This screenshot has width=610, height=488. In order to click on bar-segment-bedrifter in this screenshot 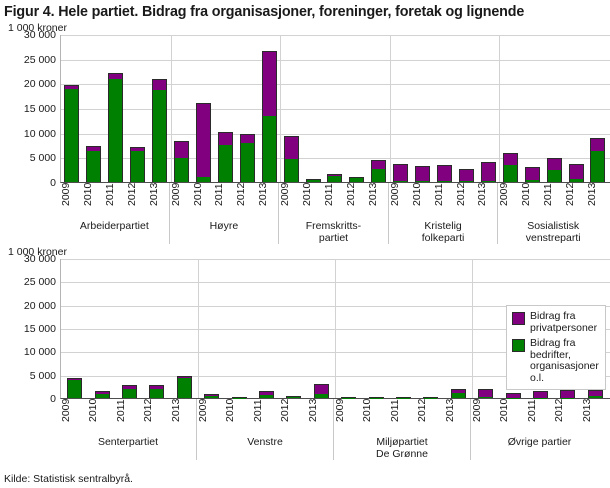, I will do `click(269, 148)`.